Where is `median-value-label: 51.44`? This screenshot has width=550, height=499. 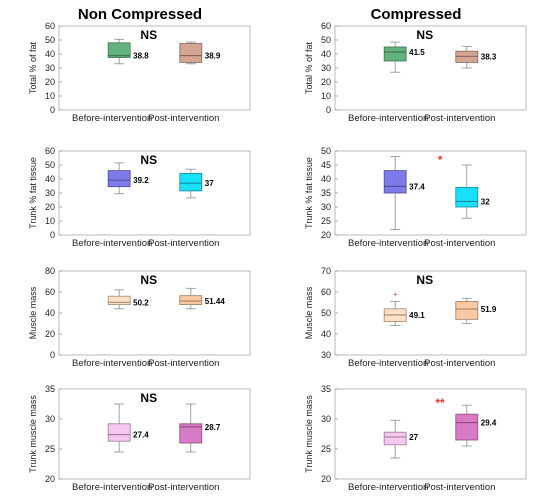 median-value-label: 51.44 is located at coordinates (215, 301).